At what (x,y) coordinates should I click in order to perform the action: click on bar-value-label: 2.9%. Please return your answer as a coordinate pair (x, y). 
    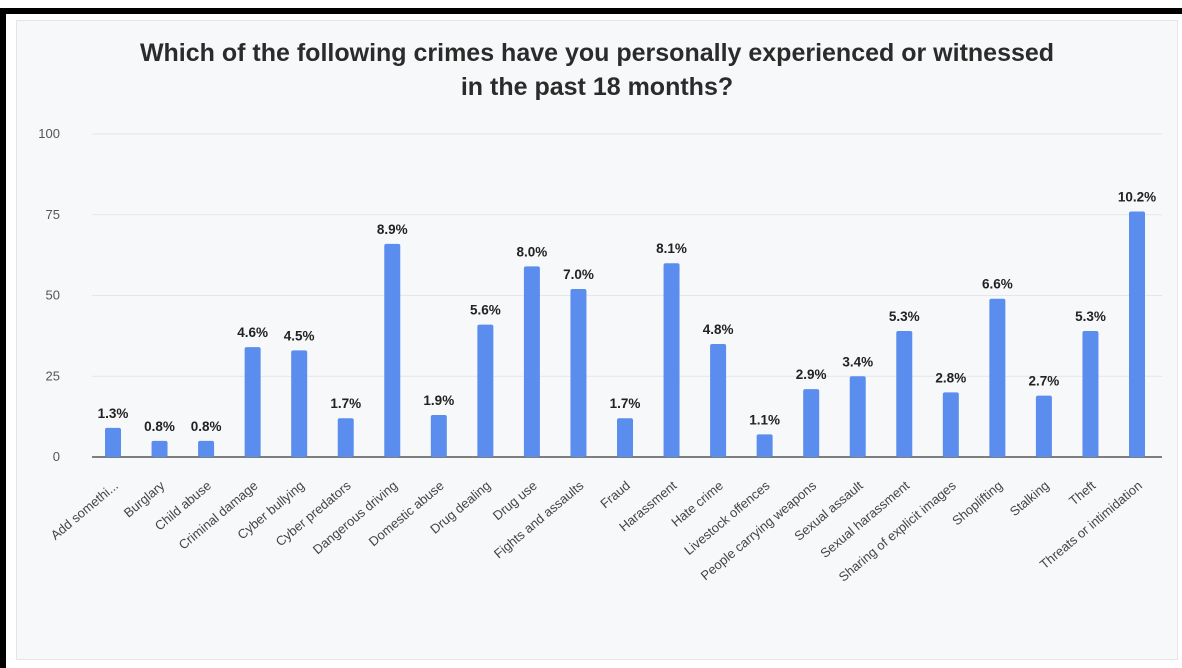
    Looking at the image, I should click on (811, 374).